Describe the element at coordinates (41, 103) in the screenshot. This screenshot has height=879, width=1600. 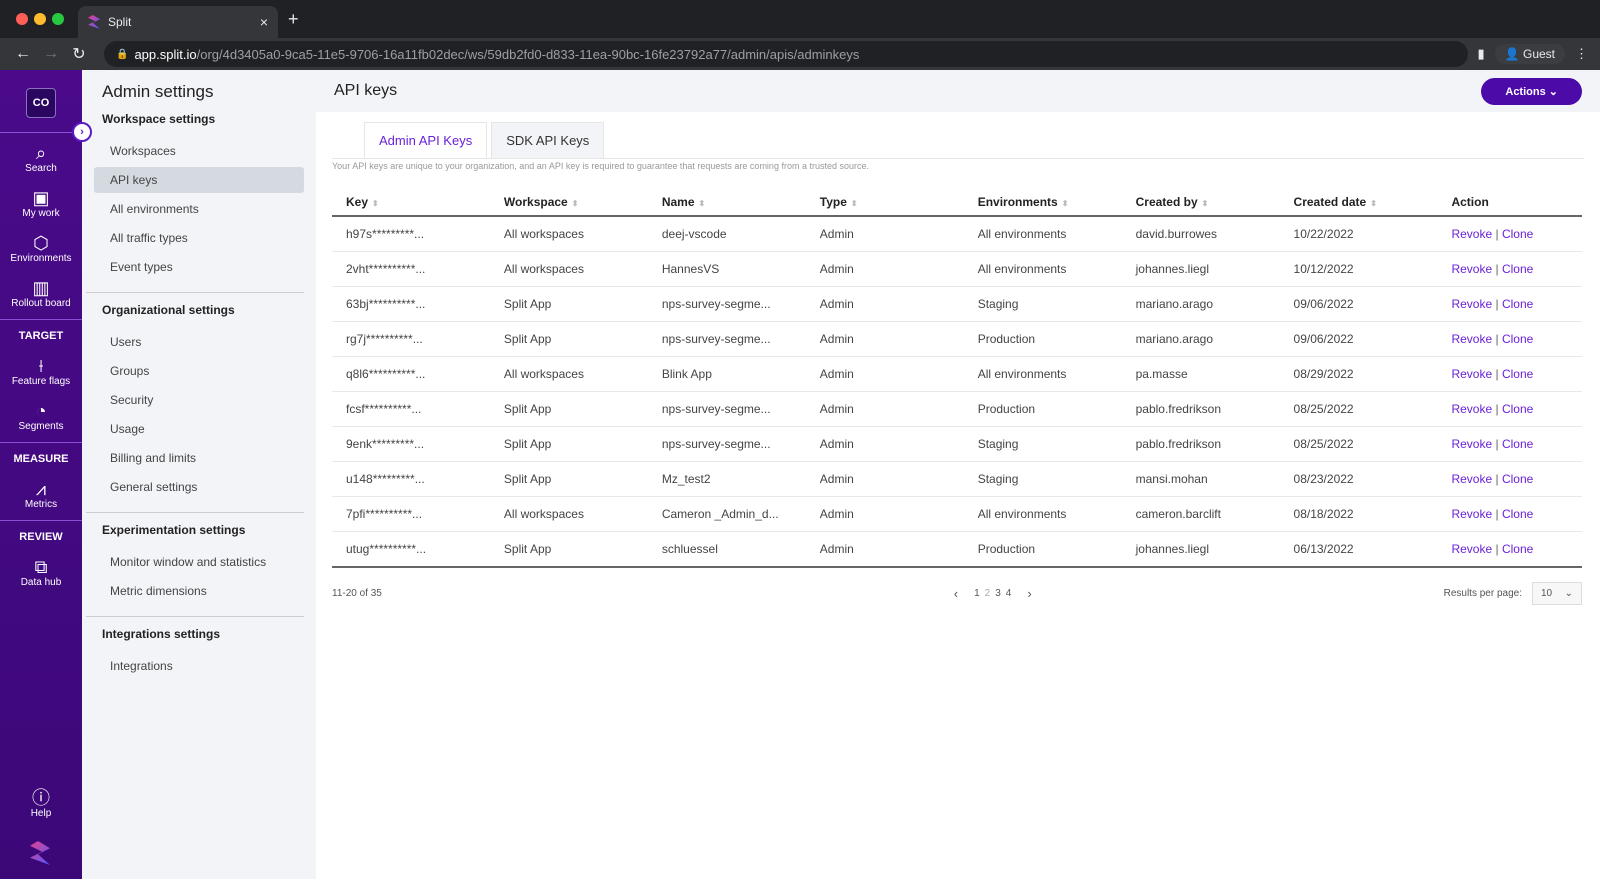
I see `org-avatar: CO` at that location.